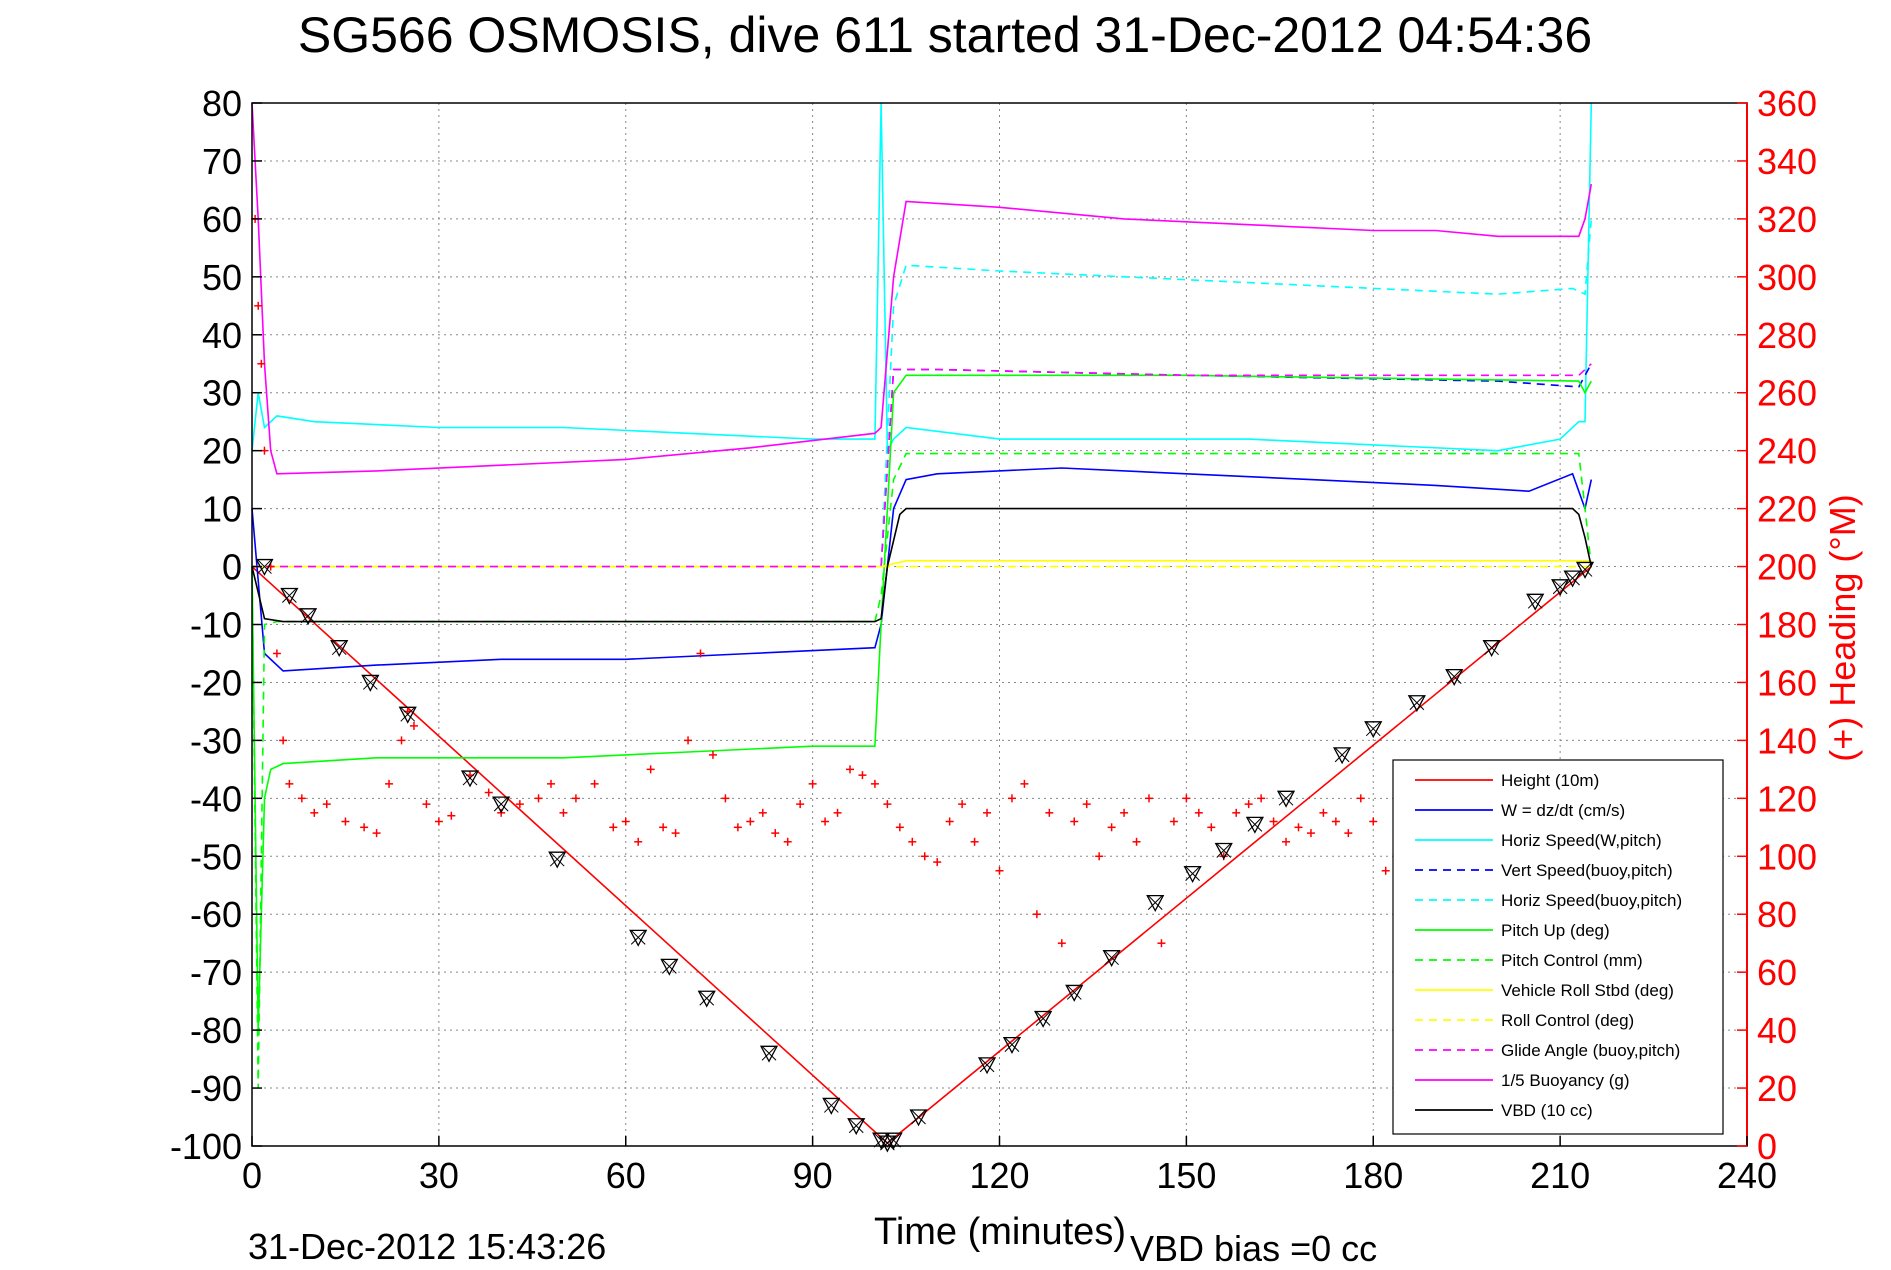 Image resolution: width=1891 pixels, height=1270 pixels. Describe the element at coordinates (1787, 161) in the screenshot. I see `y2-tick-label: 340` at that location.